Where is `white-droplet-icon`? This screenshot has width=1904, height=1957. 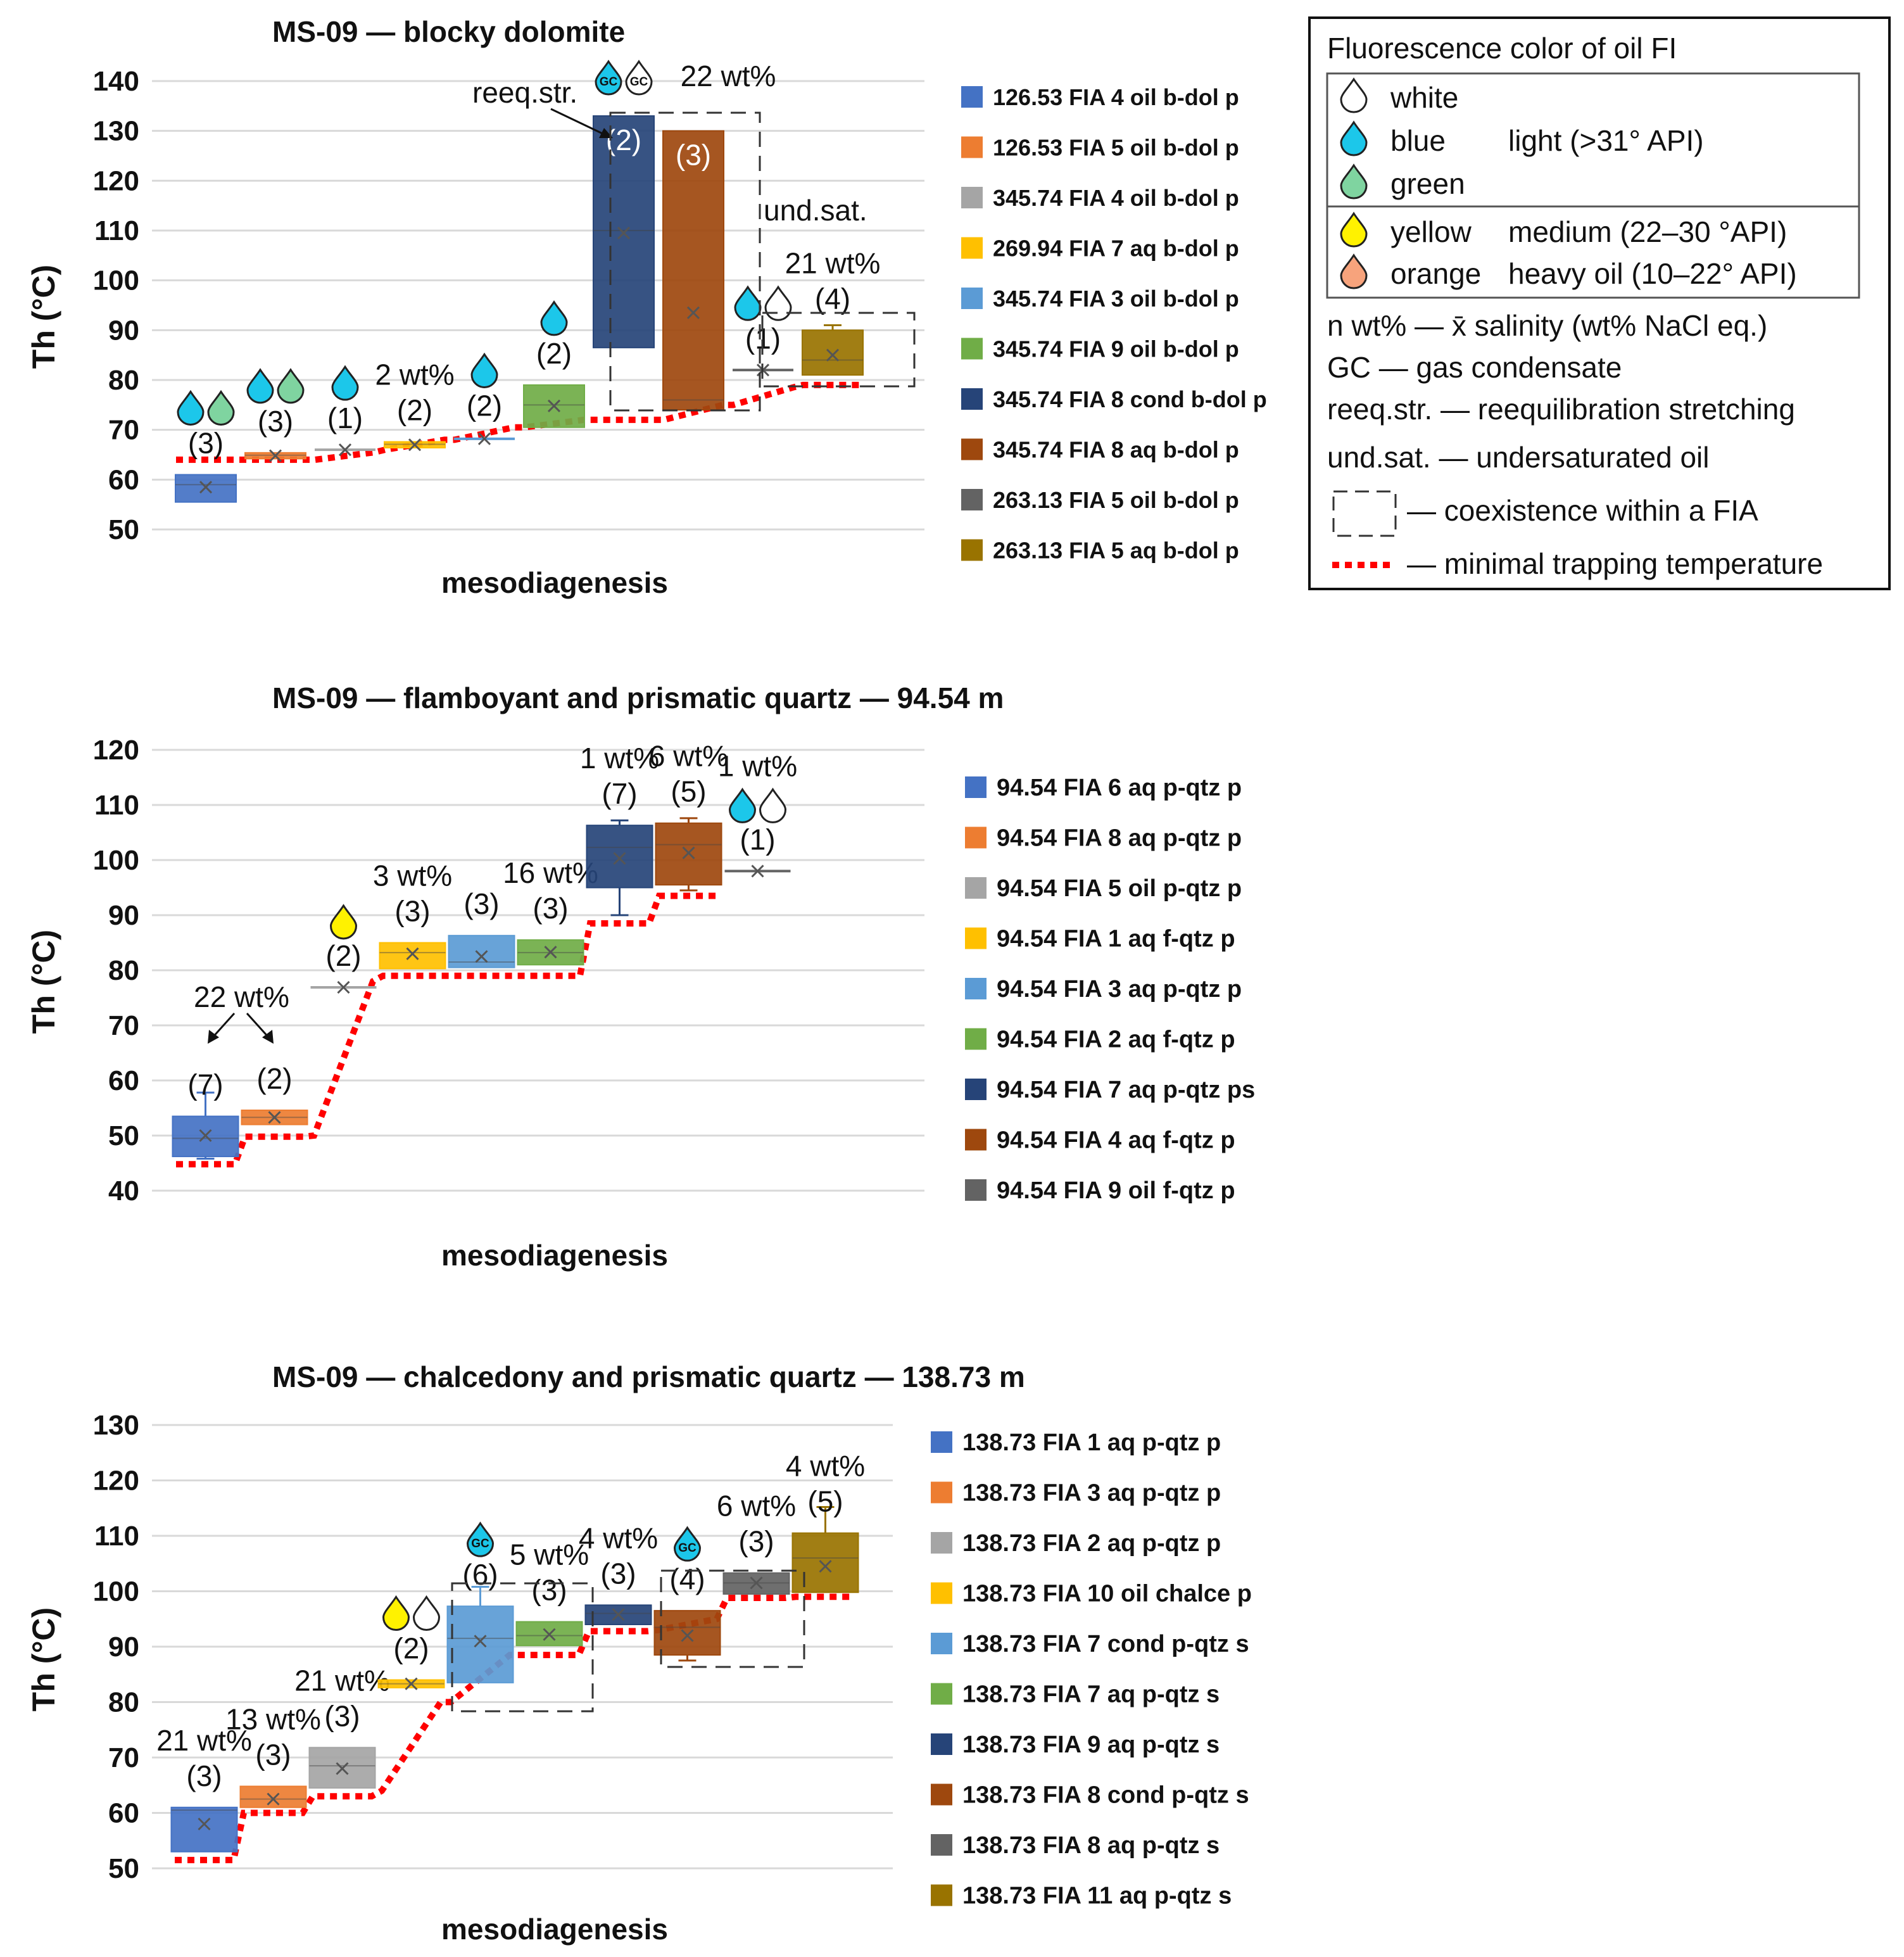
white-droplet-icon is located at coordinates (778, 303).